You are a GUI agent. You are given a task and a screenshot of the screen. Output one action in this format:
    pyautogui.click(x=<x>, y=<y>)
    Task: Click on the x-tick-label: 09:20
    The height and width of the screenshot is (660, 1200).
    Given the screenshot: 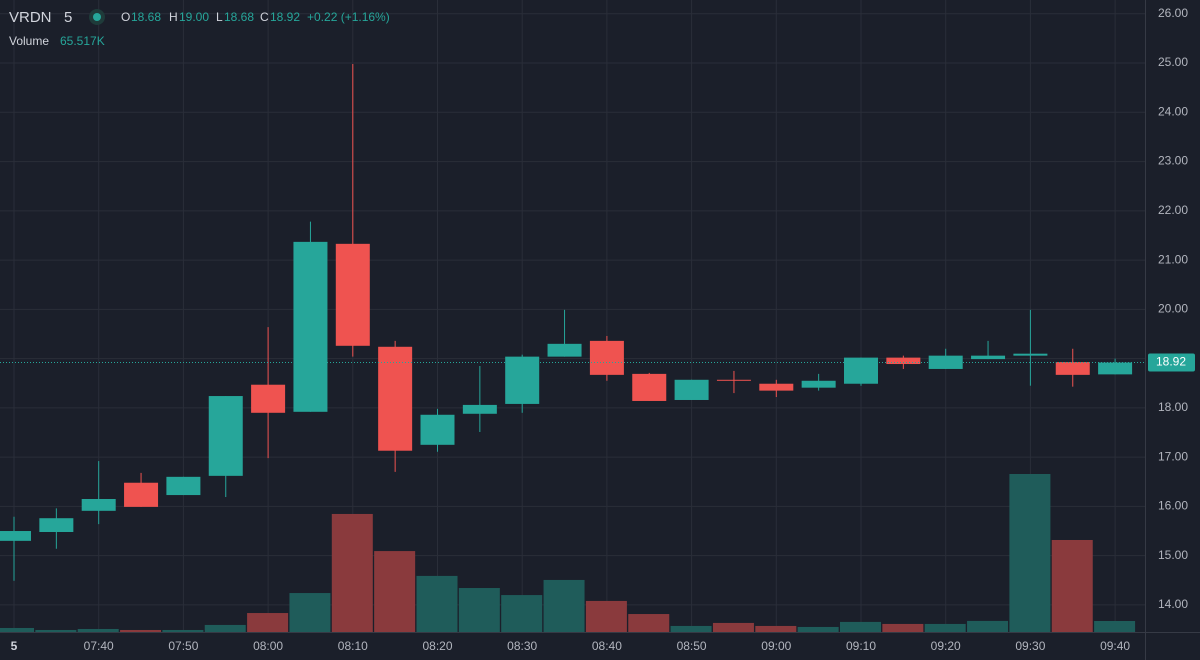 What is the action you would take?
    pyautogui.click(x=946, y=646)
    